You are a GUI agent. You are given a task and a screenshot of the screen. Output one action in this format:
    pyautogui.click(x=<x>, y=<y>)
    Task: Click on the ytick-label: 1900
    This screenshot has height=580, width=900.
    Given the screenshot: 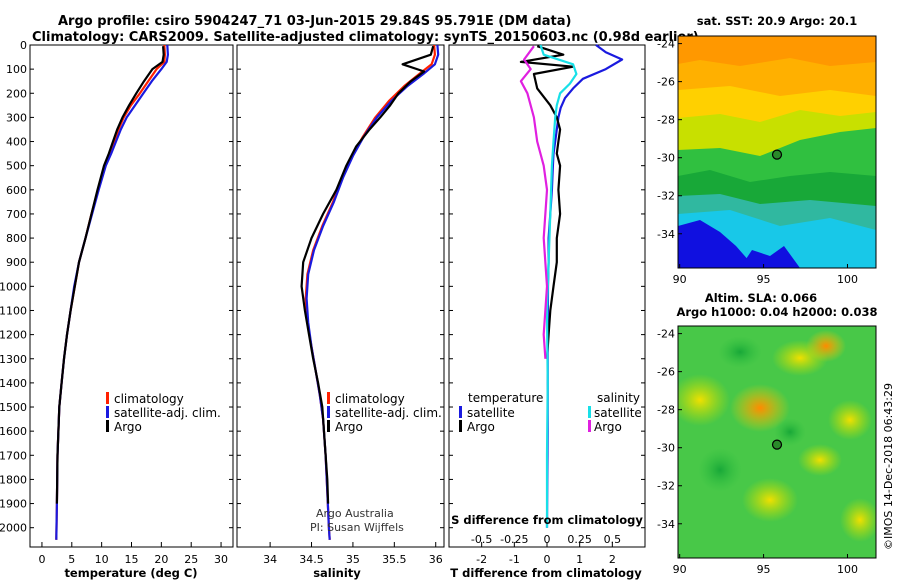 What is the action you would take?
    pyautogui.click(x=13, y=504)
    